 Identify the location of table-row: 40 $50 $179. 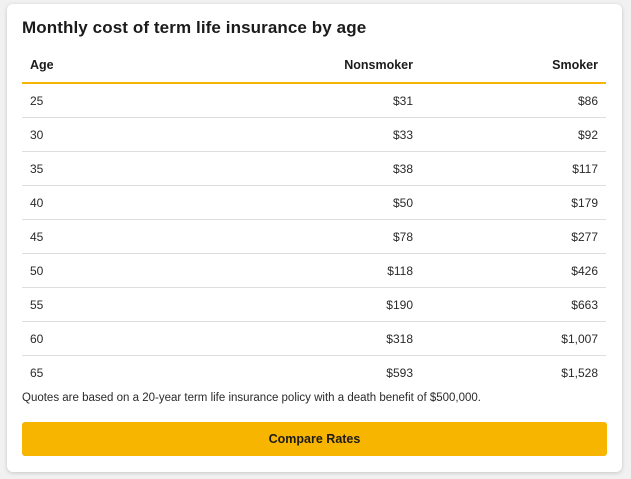
(314, 202).